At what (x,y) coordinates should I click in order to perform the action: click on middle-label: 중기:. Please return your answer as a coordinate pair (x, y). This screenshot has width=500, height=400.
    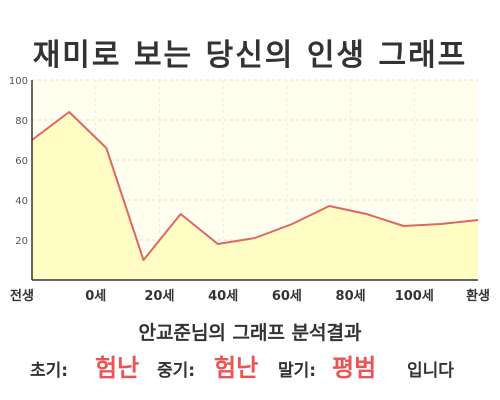
    Looking at the image, I should click on (176, 371).